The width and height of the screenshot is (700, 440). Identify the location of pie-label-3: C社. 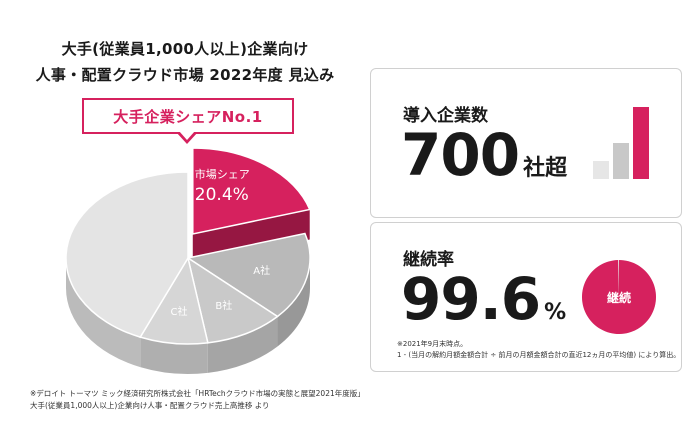
(178, 311).